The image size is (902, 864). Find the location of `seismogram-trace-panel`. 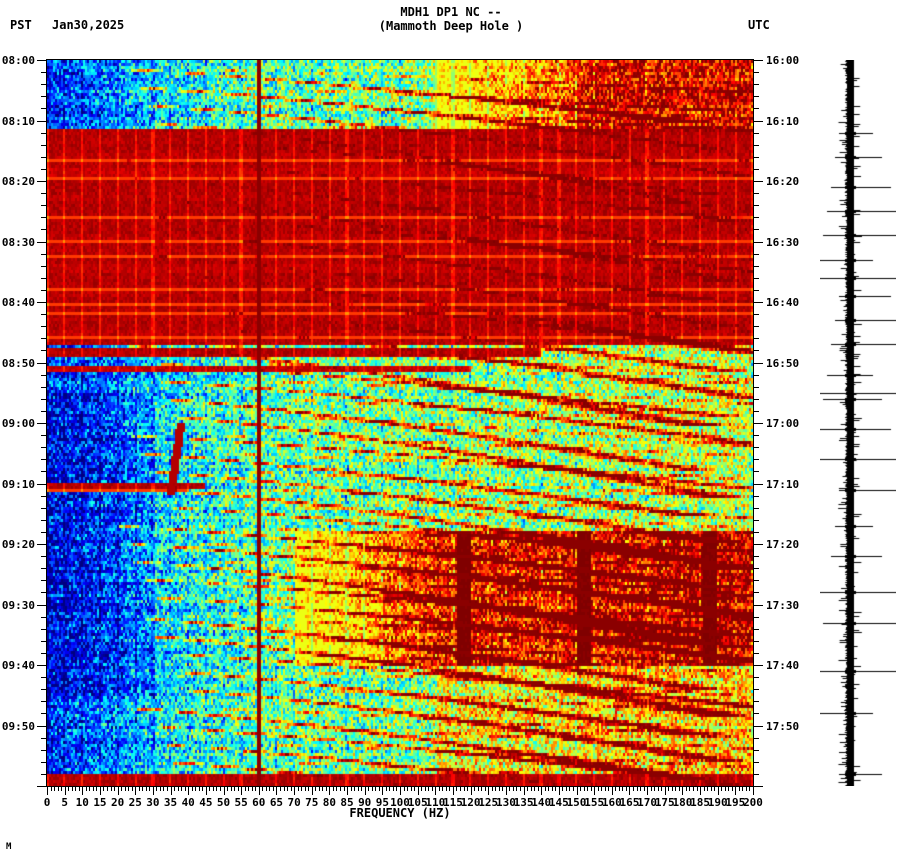

seismogram-trace-panel is located at coordinates (858, 423).